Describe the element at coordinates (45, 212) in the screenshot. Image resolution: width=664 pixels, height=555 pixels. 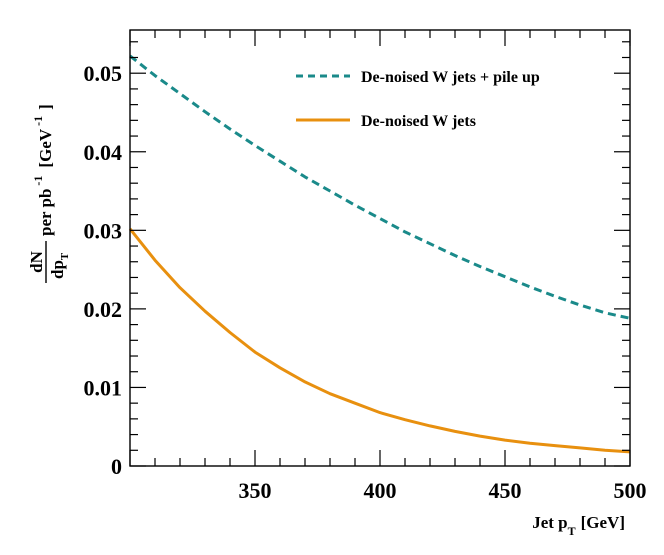
I see `y-axis-label-per: per pb` at that location.